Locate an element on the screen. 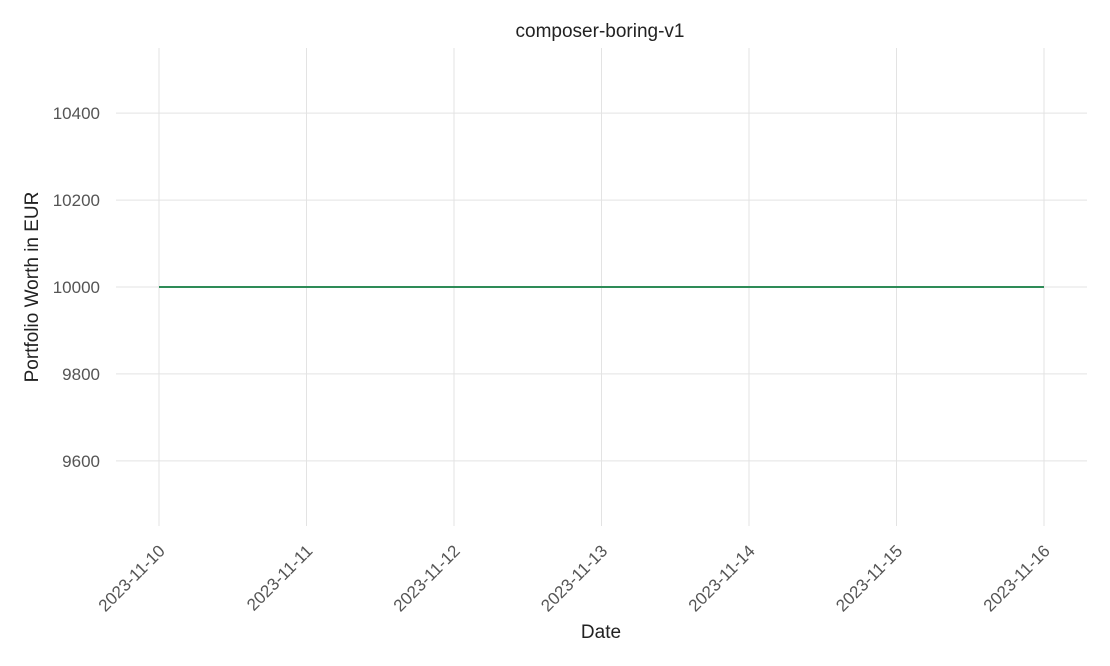 The image size is (1110, 666). x-tick-label: 2023-11-12 is located at coordinates (427, 578).